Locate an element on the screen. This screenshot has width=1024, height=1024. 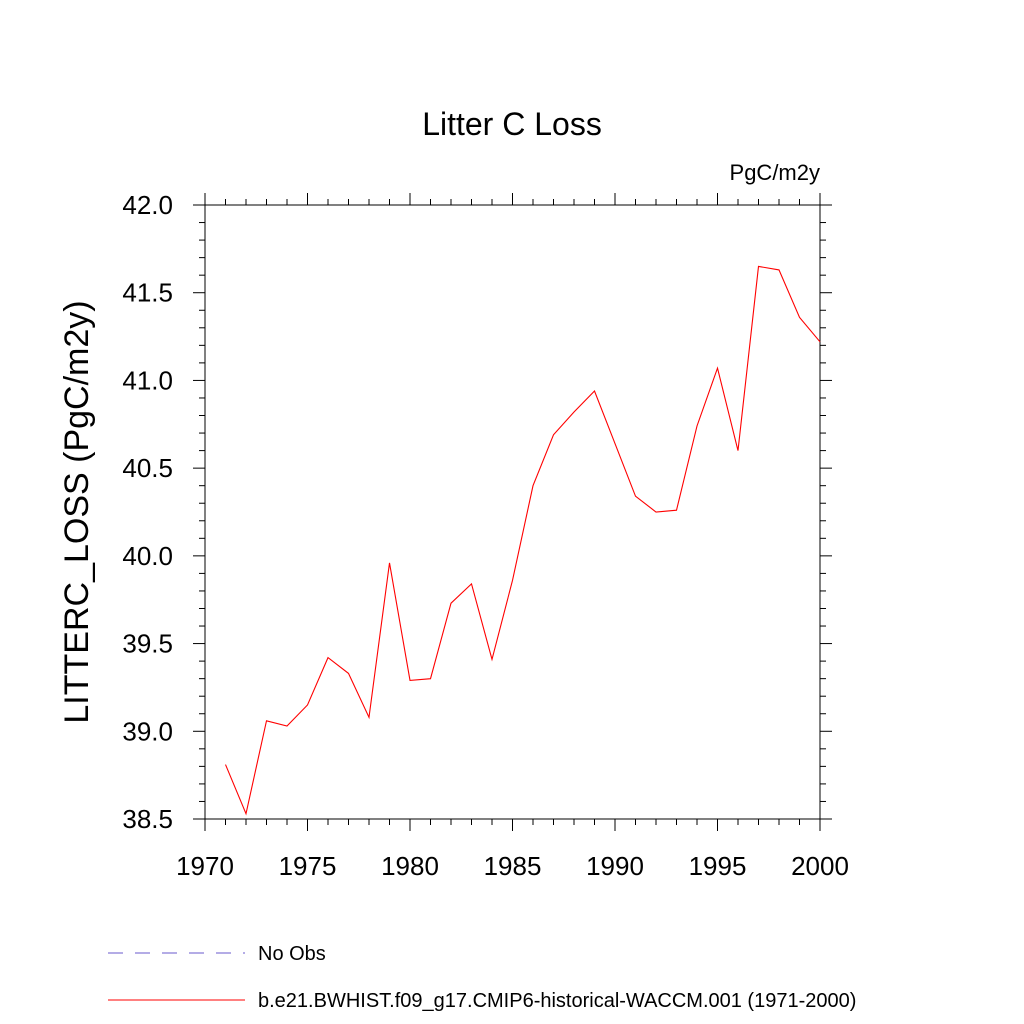
units-label: PgC/m2y is located at coordinates (775, 172).